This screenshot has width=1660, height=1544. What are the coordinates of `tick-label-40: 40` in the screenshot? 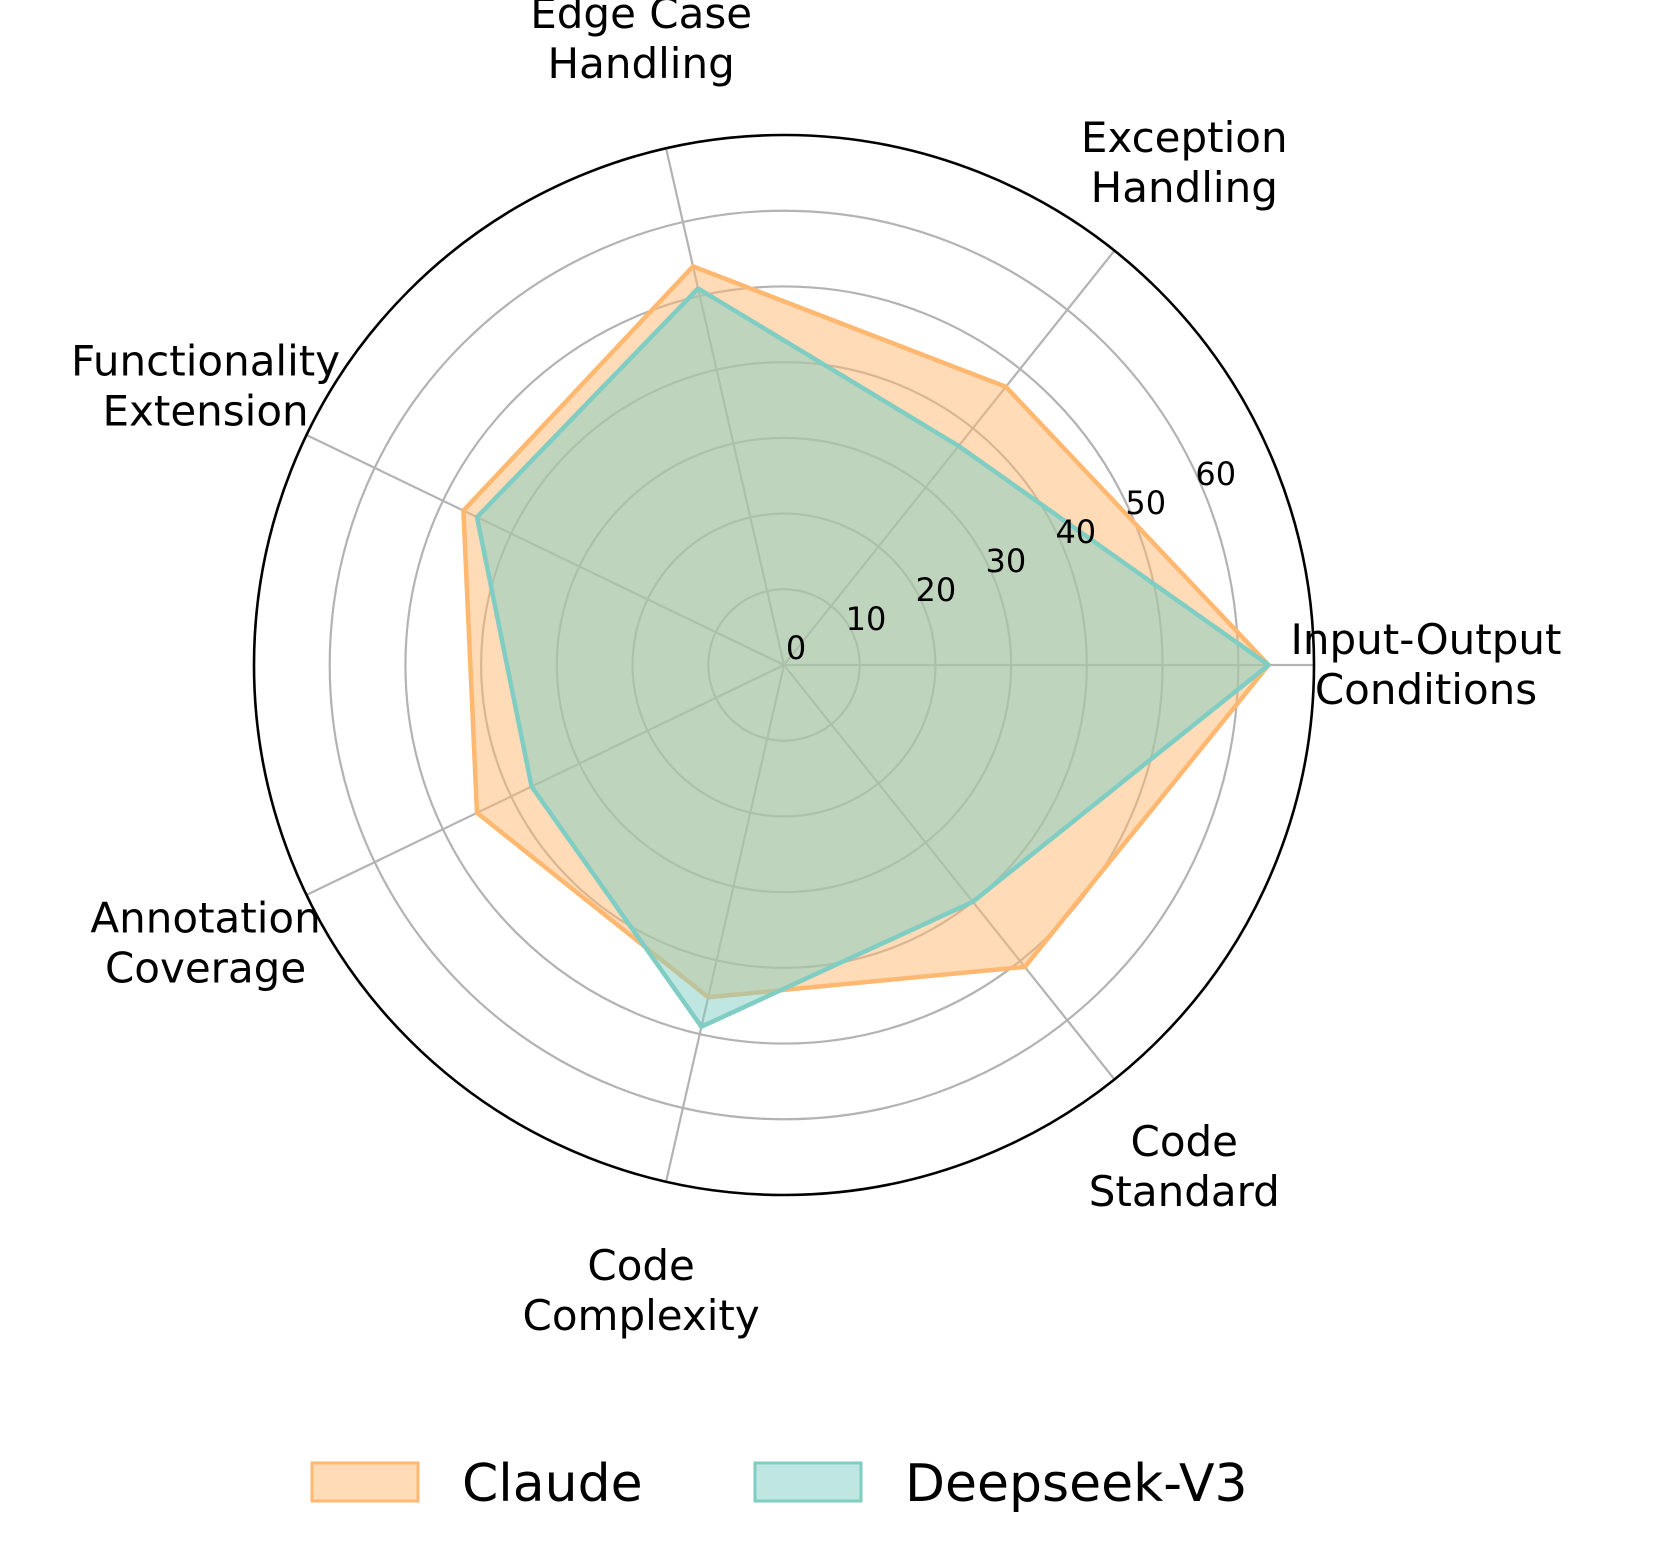 It's located at (1075, 532).